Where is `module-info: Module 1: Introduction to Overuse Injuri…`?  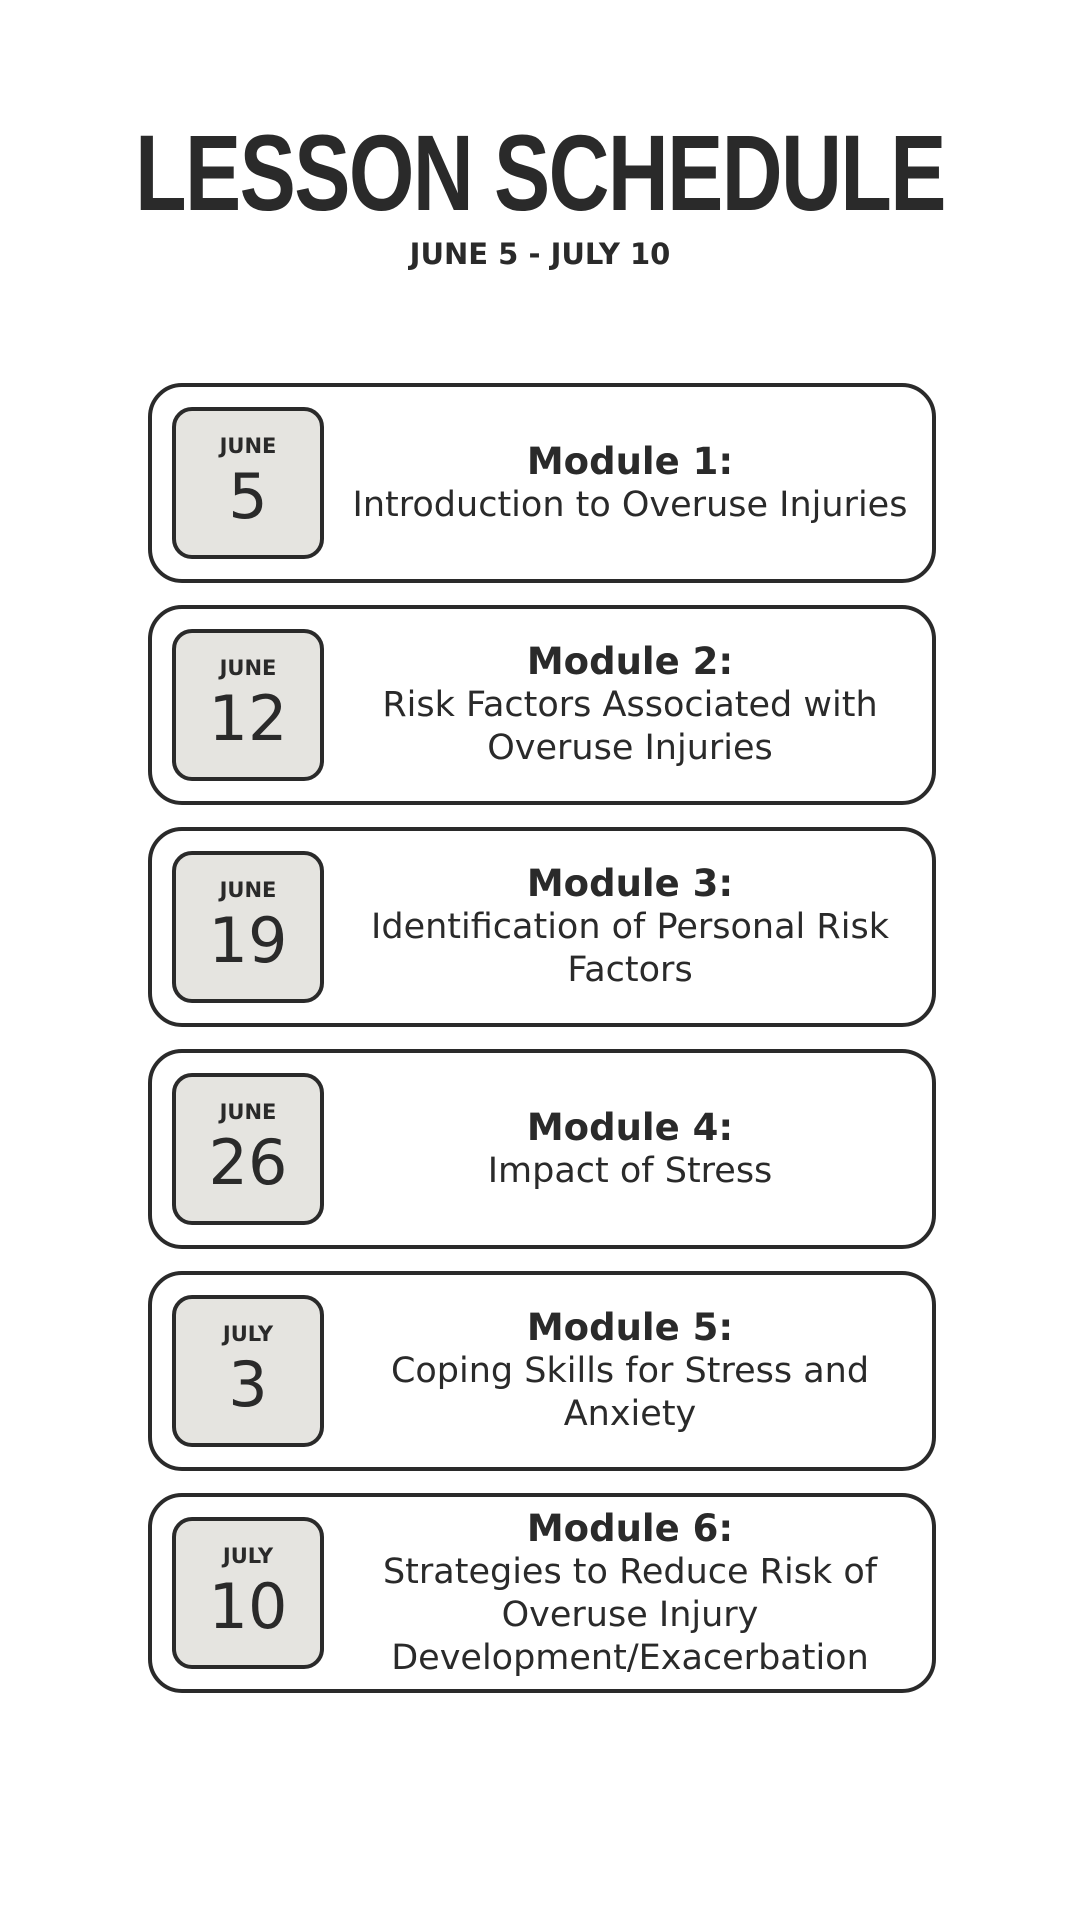 module-info: Module 1: Introduction to Overuse Injuri… is located at coordinates (630, 483).